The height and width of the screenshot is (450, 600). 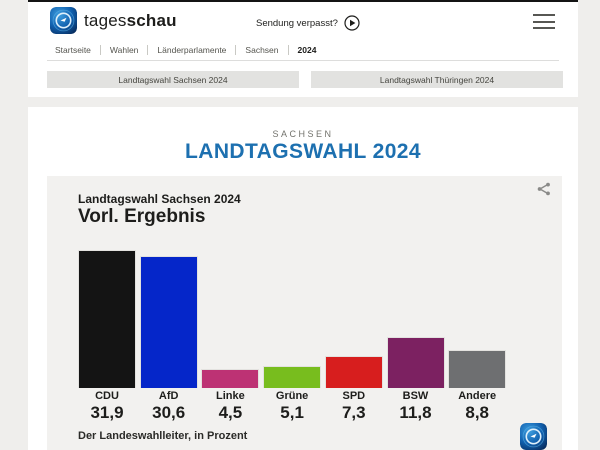 What do you see at coordinates (415, 362) in the screenshot?
I see `bar-bsw` at bounding box center [415, 362].